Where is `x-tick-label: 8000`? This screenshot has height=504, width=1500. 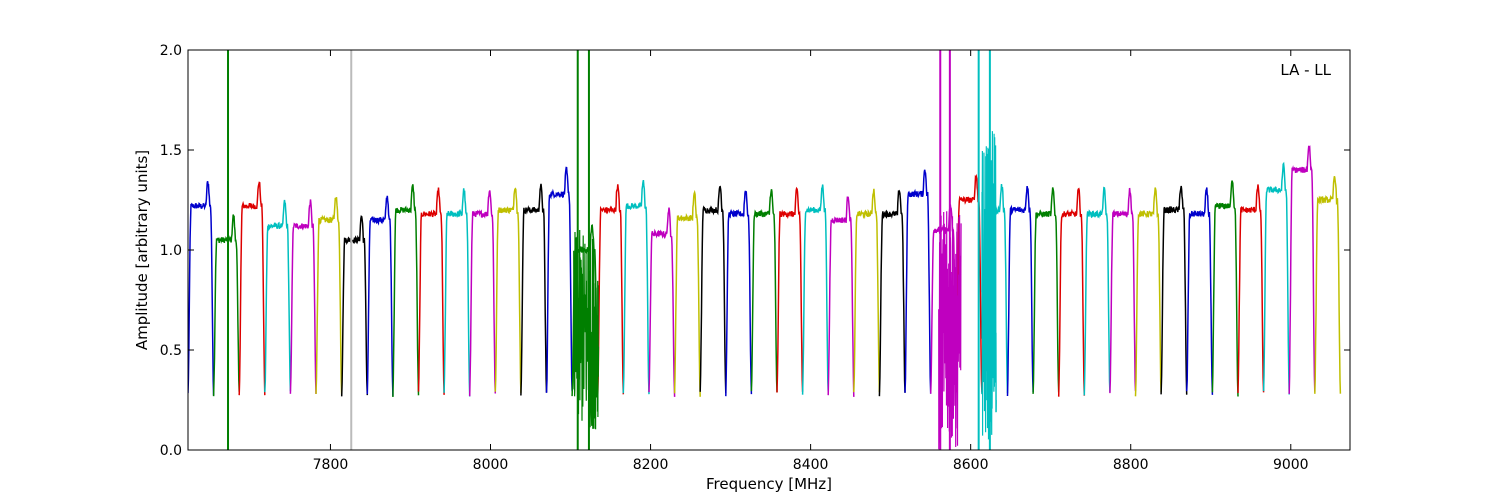
x-tick-label: 8000 is located at coordinates (491, 465).